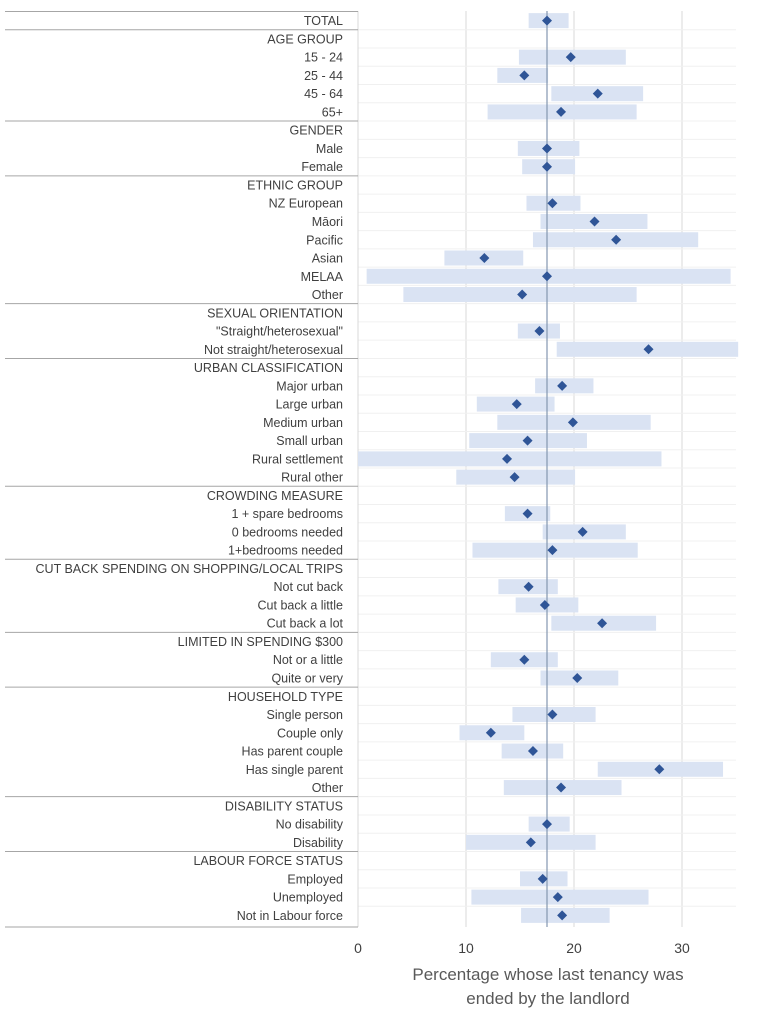 This screenshot has width=758, height=1024. What do you see at coordinates (318, 843) in the screenshot?
I see `row-label: Disability` at bounding box center [318, 843].